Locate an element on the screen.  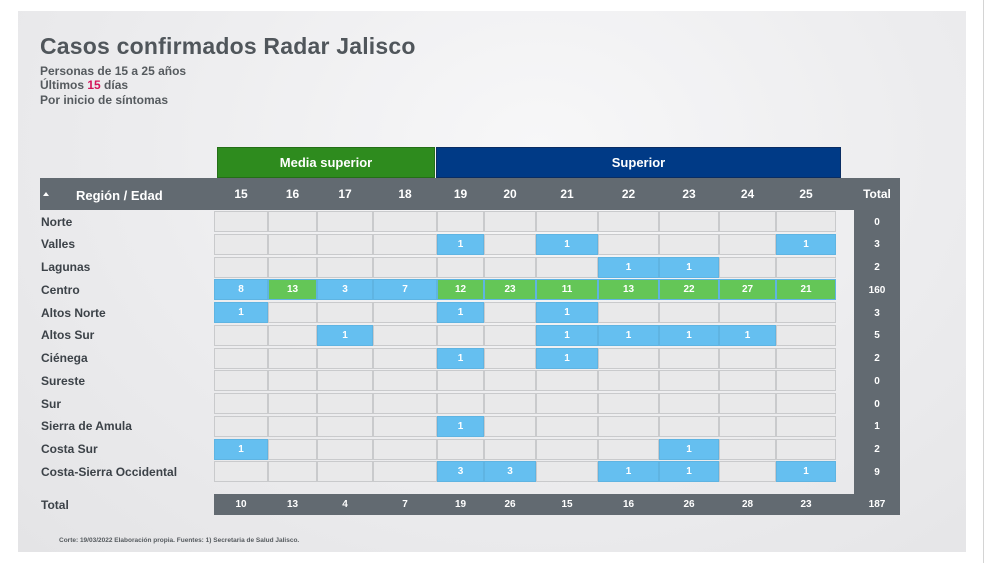
total-column is located at coordinates (877, 352).